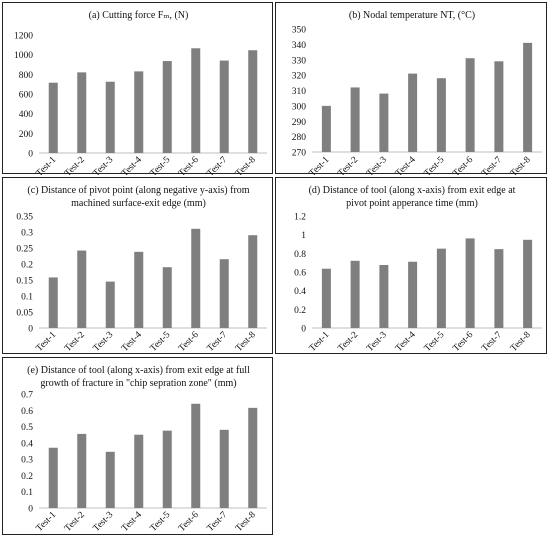 This screenshot has width=550, height=538. I want to click on chart-d-ytick-label: 0.4, so click(300, 292).